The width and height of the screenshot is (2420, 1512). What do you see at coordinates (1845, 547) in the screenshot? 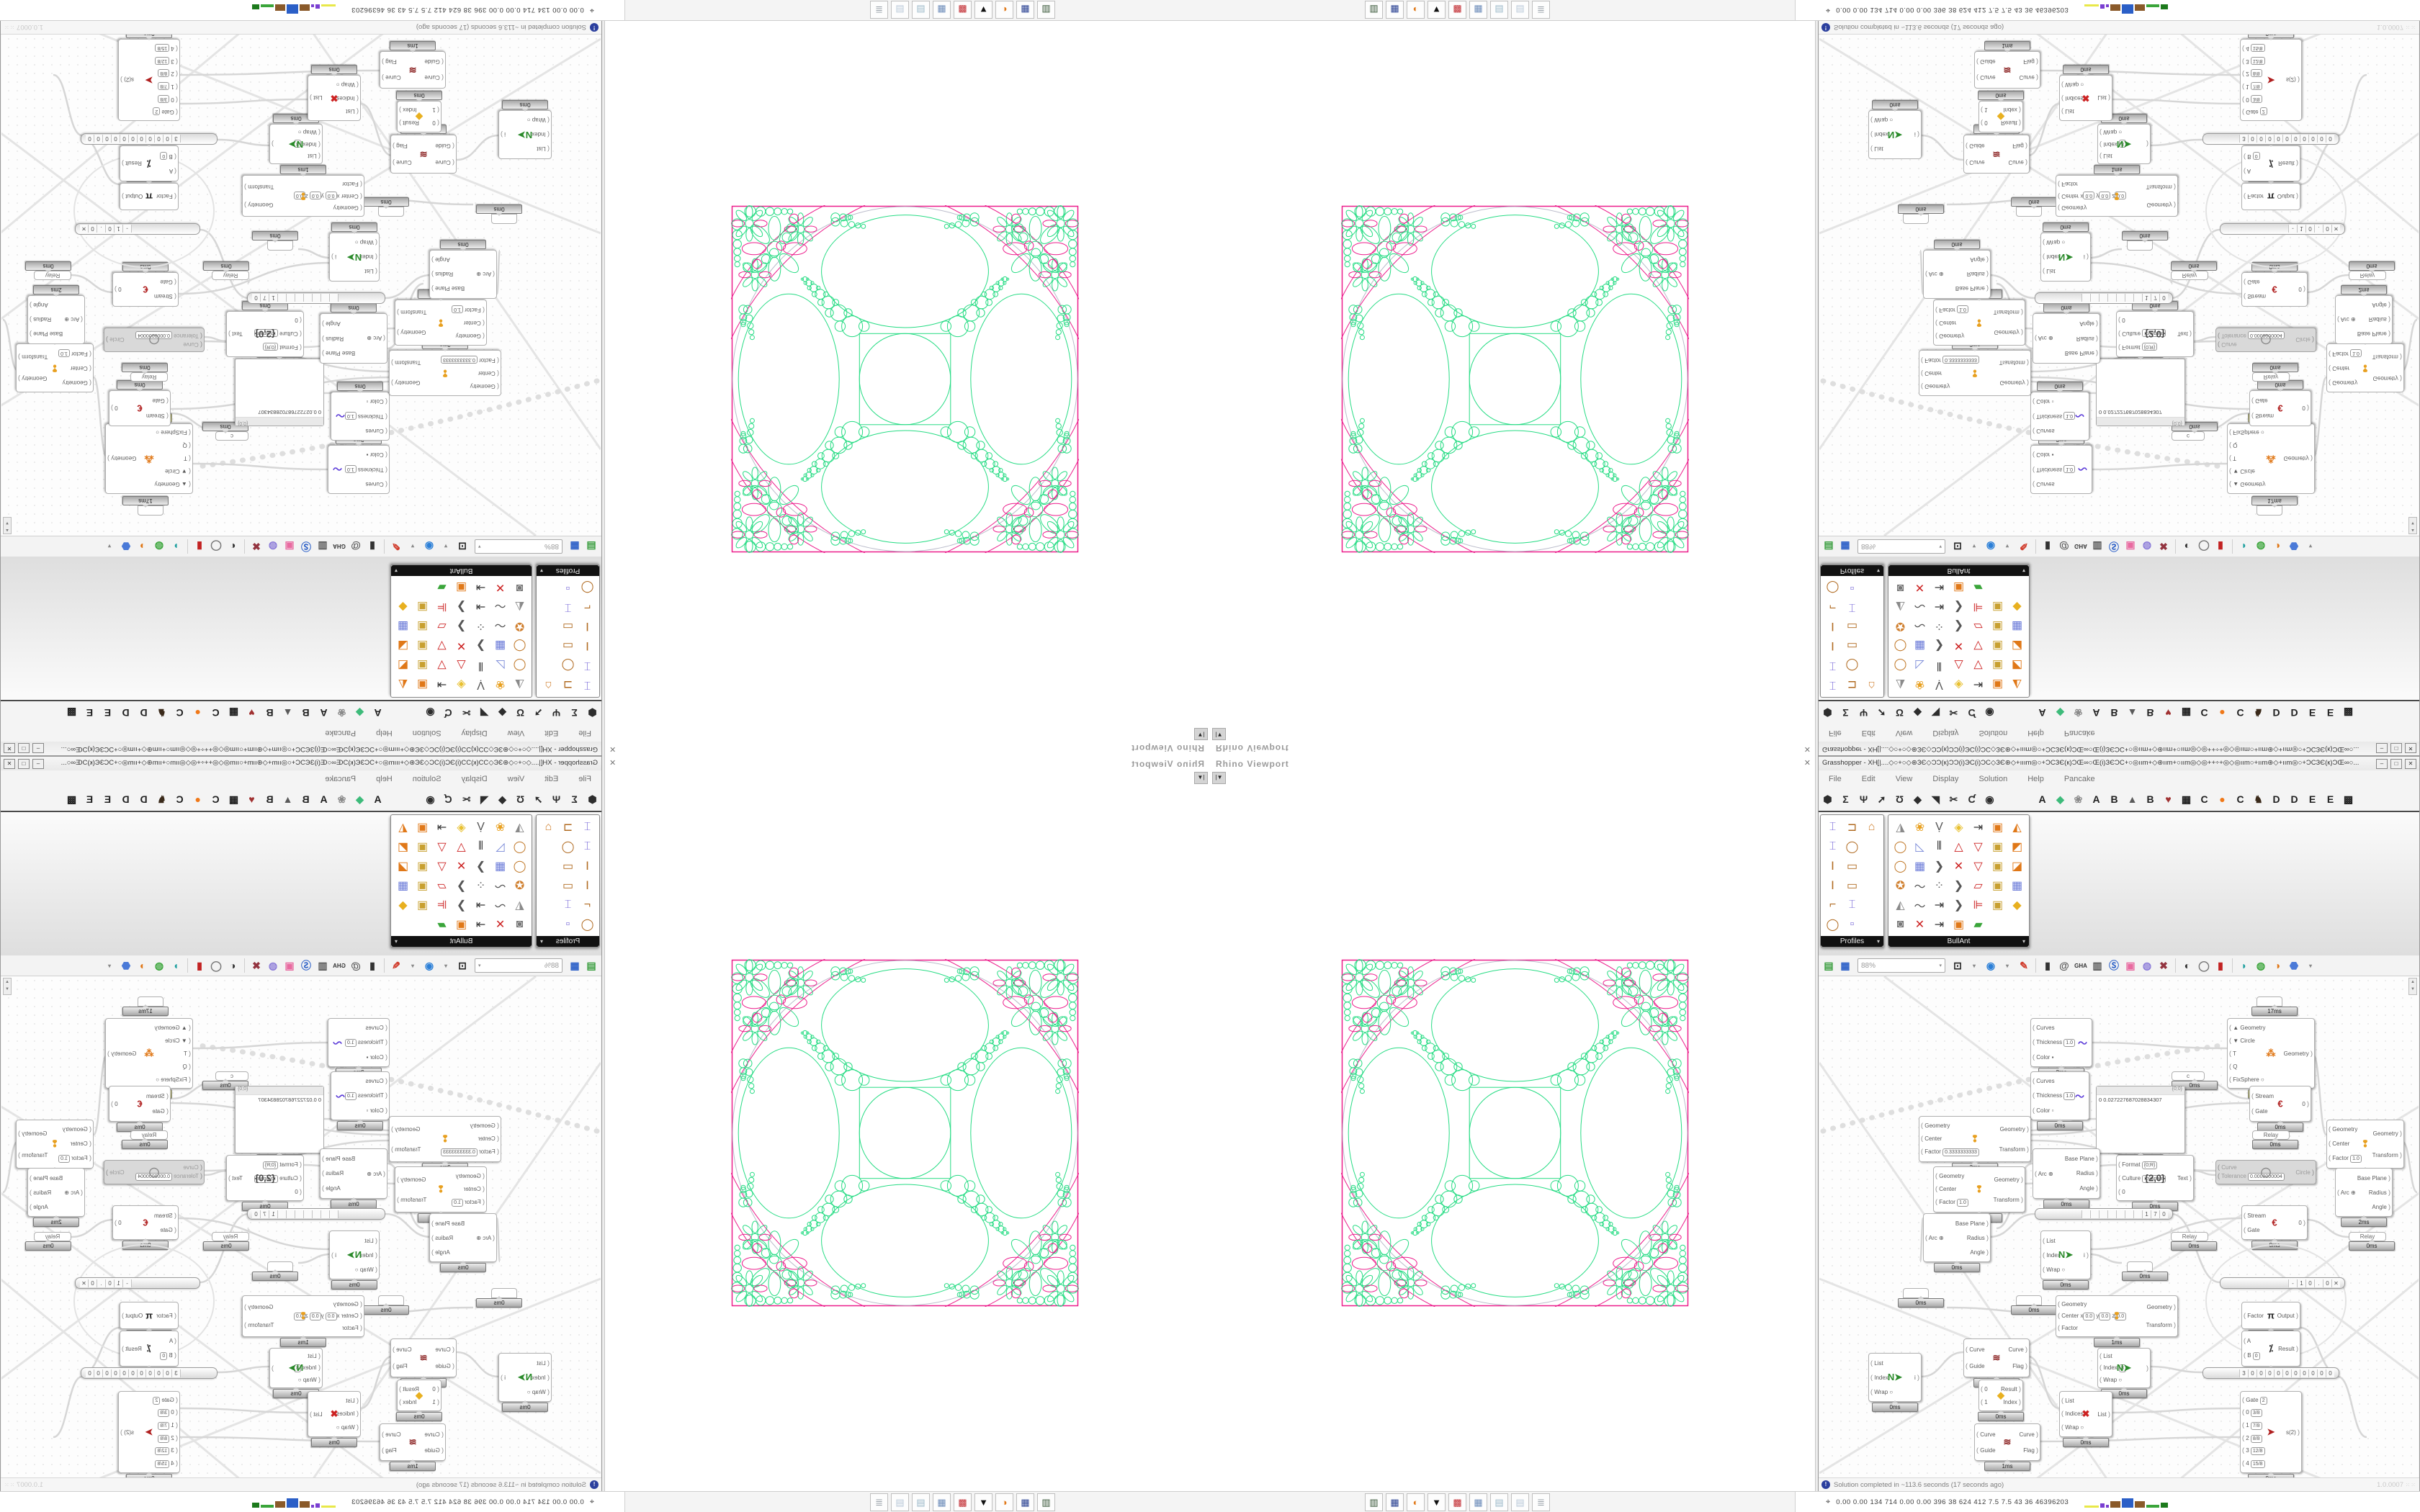
I see `save-file-icon: ▦` at bounding box center [1845, 547].